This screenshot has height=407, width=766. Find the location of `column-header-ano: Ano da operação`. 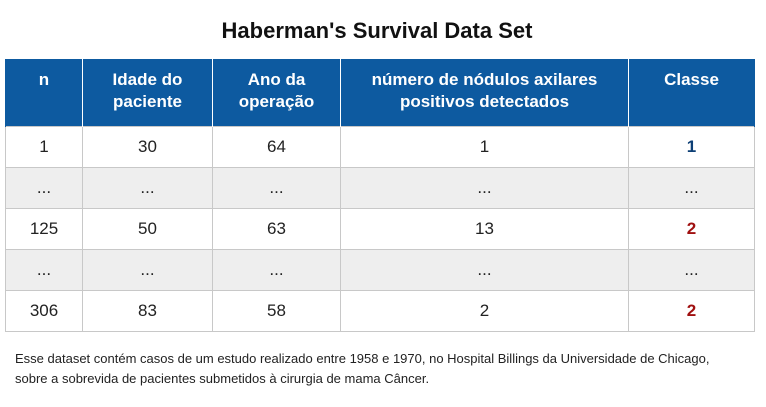

column-header-ano: Ano da operação is located at coordinates (276, 92).